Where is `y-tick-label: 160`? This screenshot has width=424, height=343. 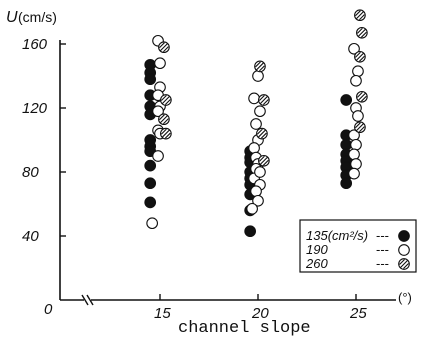 y-tick-label: 160 is located at coordinates (35, 44).